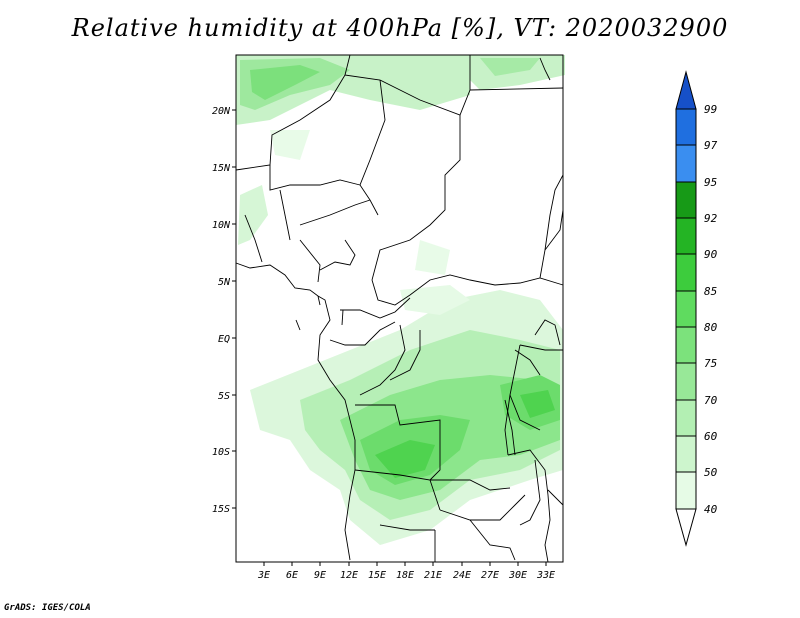 The height and width of the screenshot is (618, 800). Describe the element at coordinates (711, 400) in the screenshot. I see `colorbar-label: 70` at that location.